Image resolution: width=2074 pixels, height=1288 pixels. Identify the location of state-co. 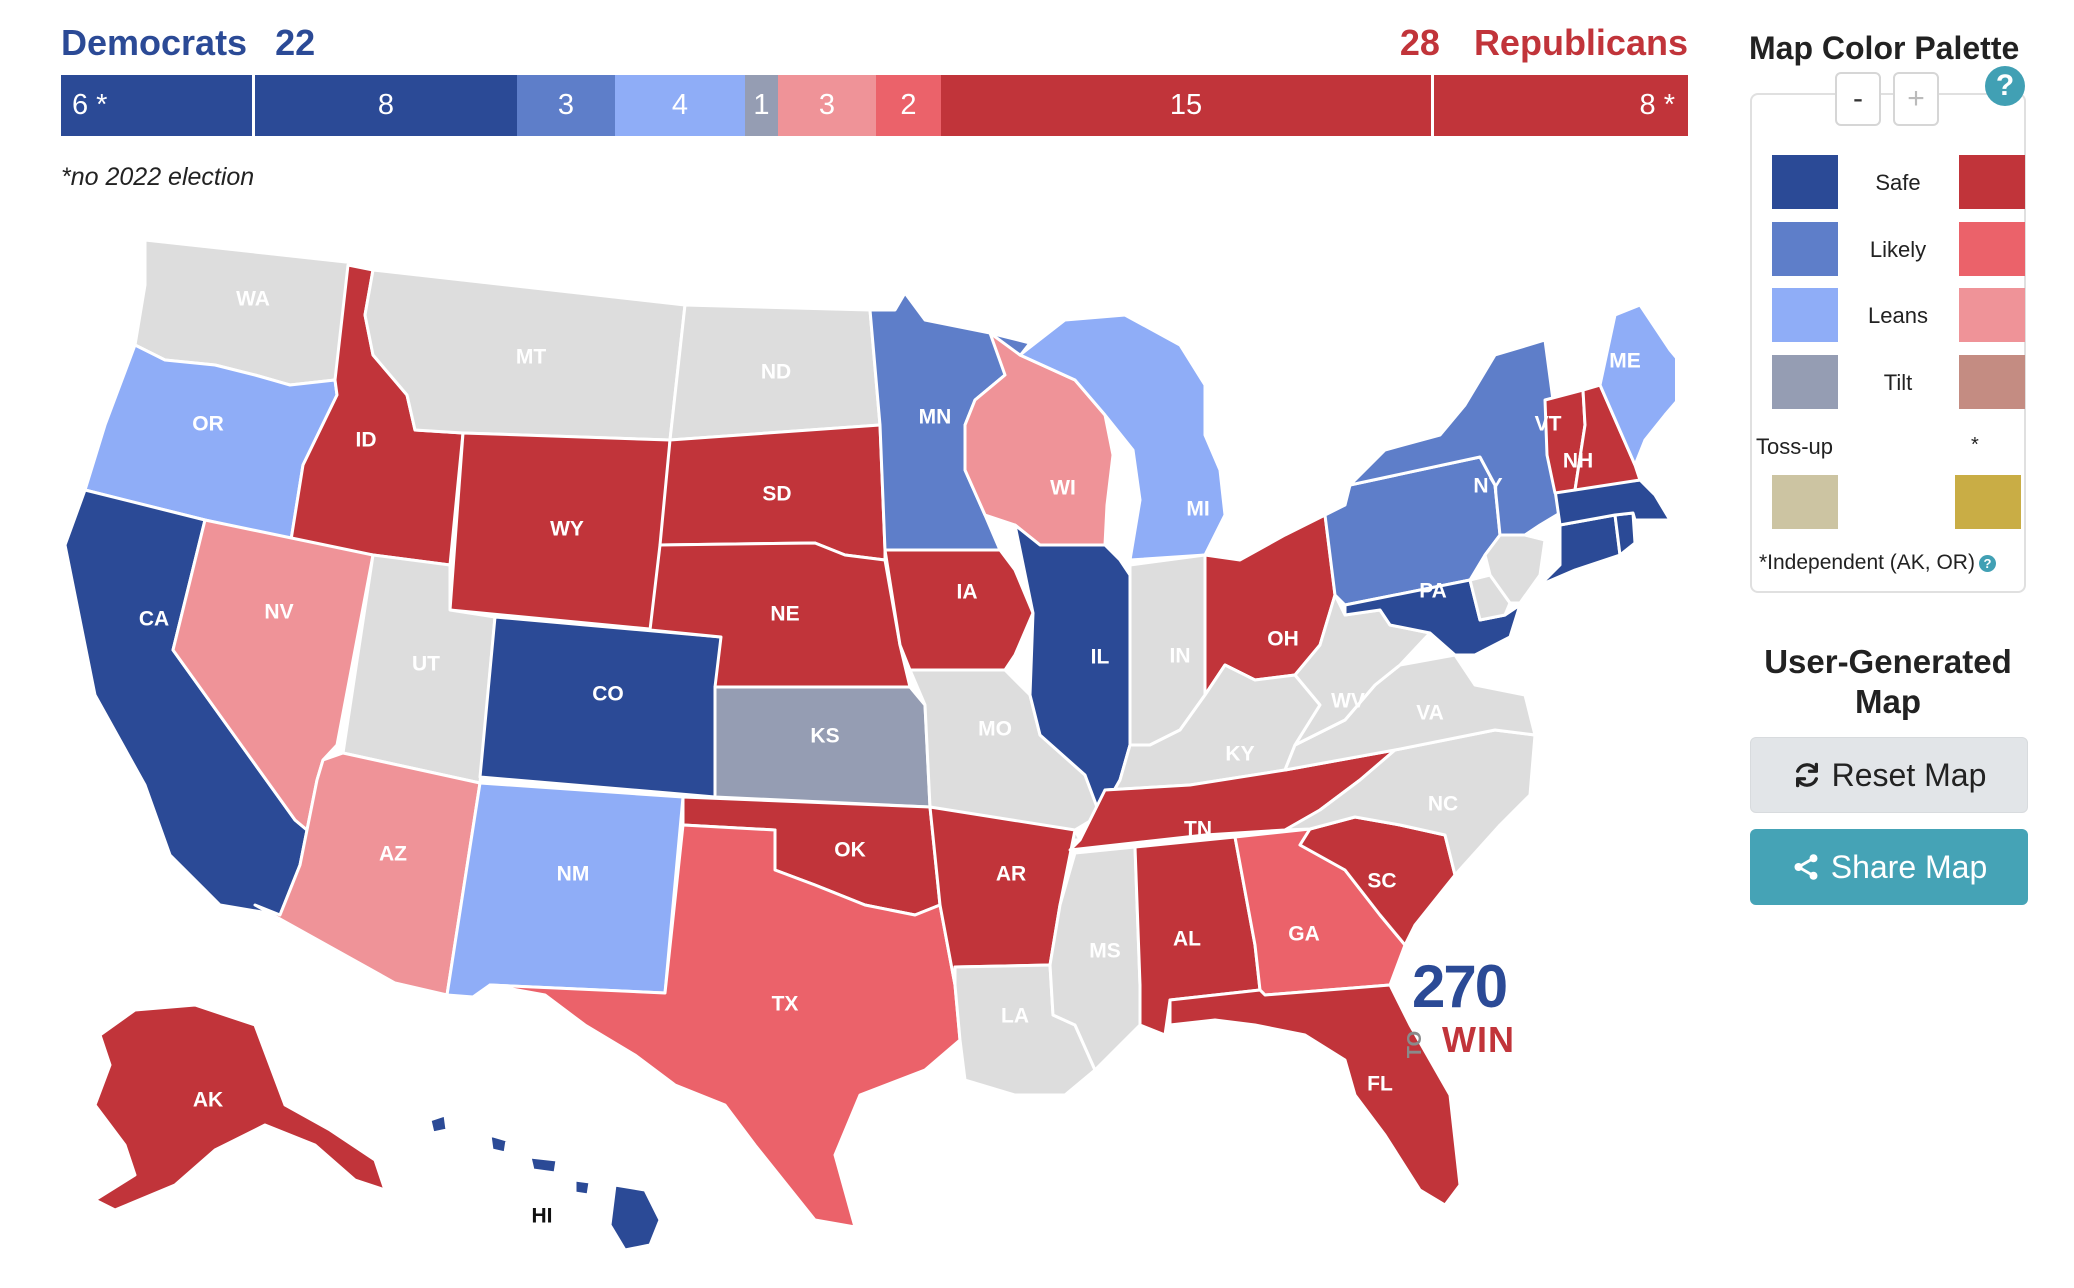
(600, 707).